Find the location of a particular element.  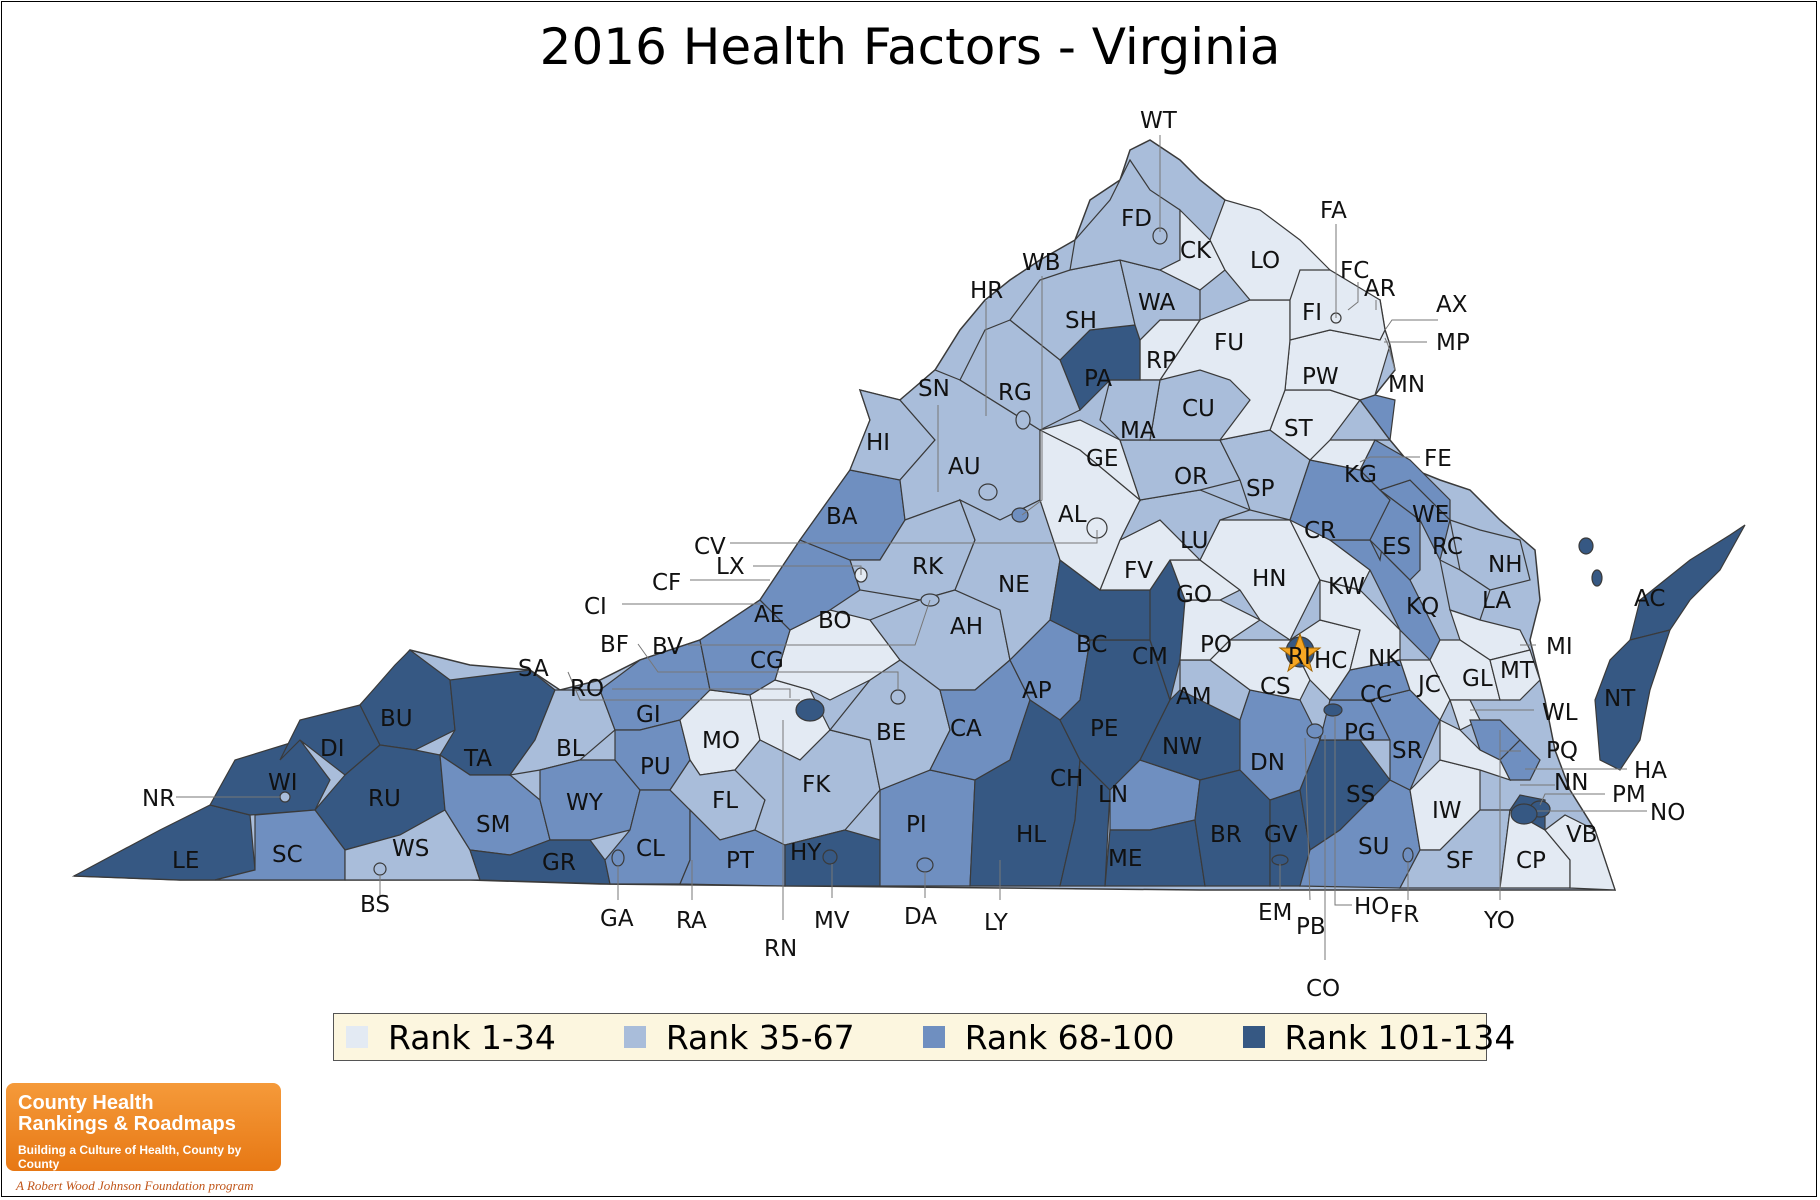

label-NT: NT is located at coordinates (1620, 699).